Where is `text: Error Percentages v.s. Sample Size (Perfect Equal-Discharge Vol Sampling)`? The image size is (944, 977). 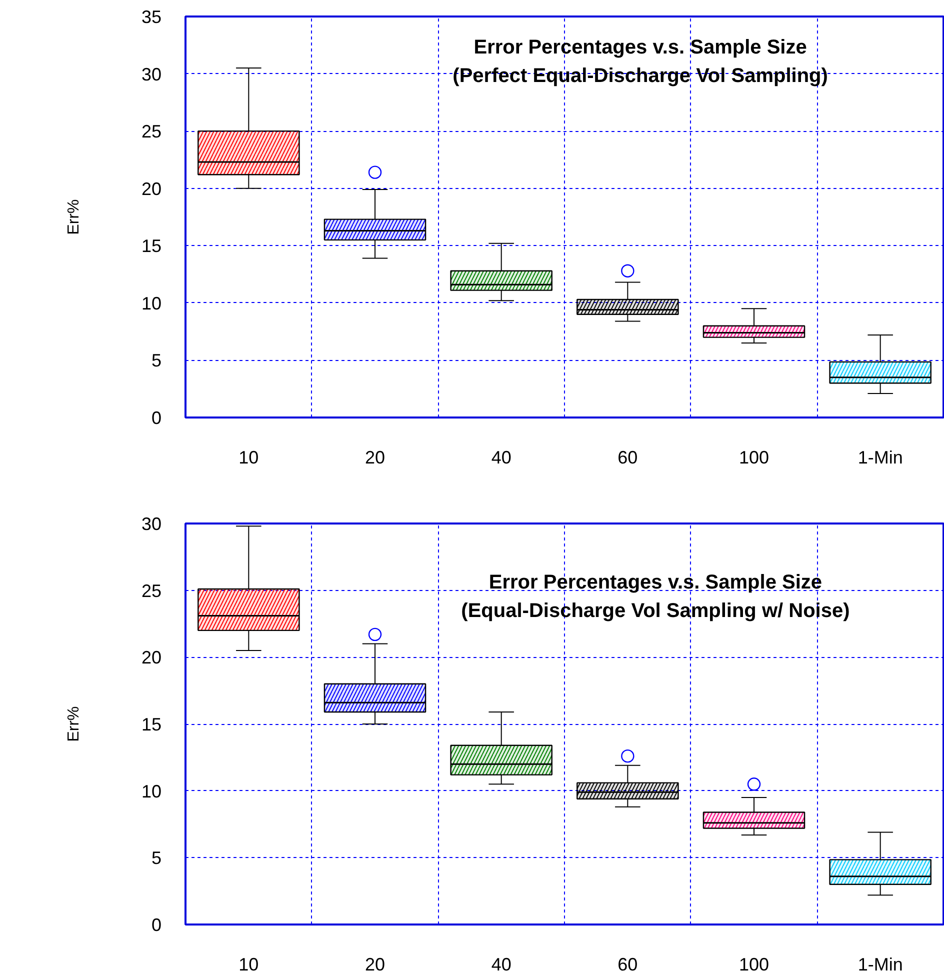 text: Error Percentages v.s. Sample Size (Perfect Equal-Discharge Vol Sampling) is located at coordinates (640, 62).